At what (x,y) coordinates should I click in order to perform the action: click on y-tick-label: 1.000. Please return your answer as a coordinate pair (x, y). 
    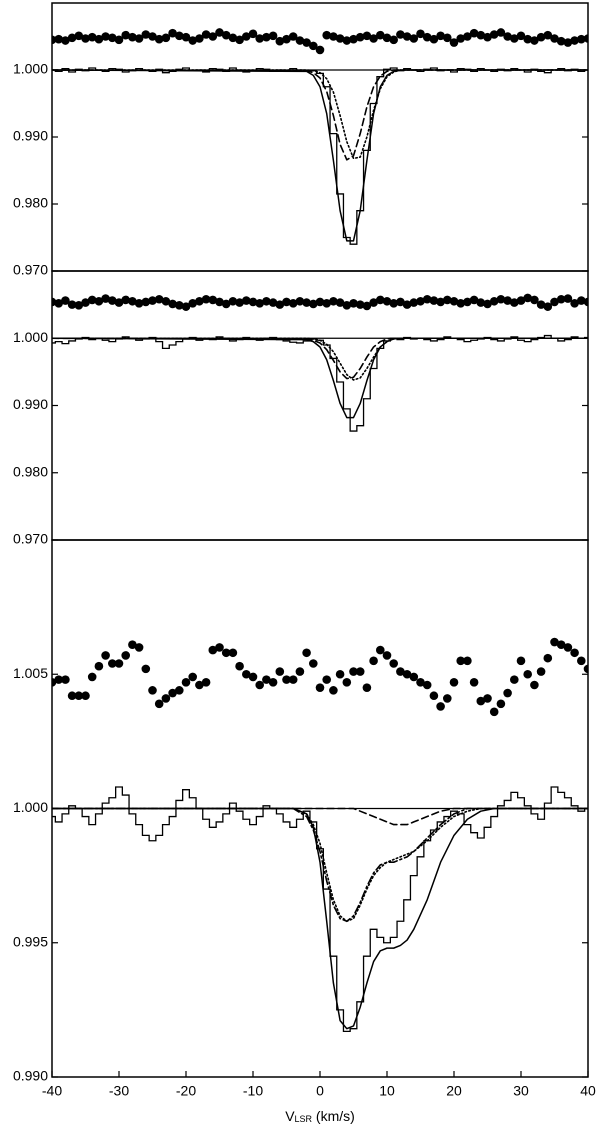
    Looking at the image, I should click on (30, 337).